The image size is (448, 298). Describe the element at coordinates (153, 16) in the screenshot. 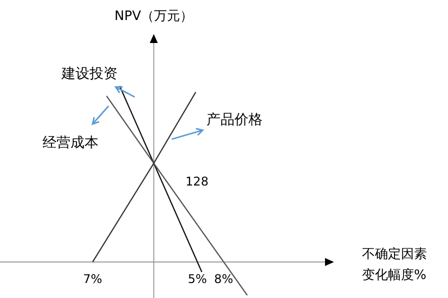

I see `y-axis-title: NPV（万元）` at that location.